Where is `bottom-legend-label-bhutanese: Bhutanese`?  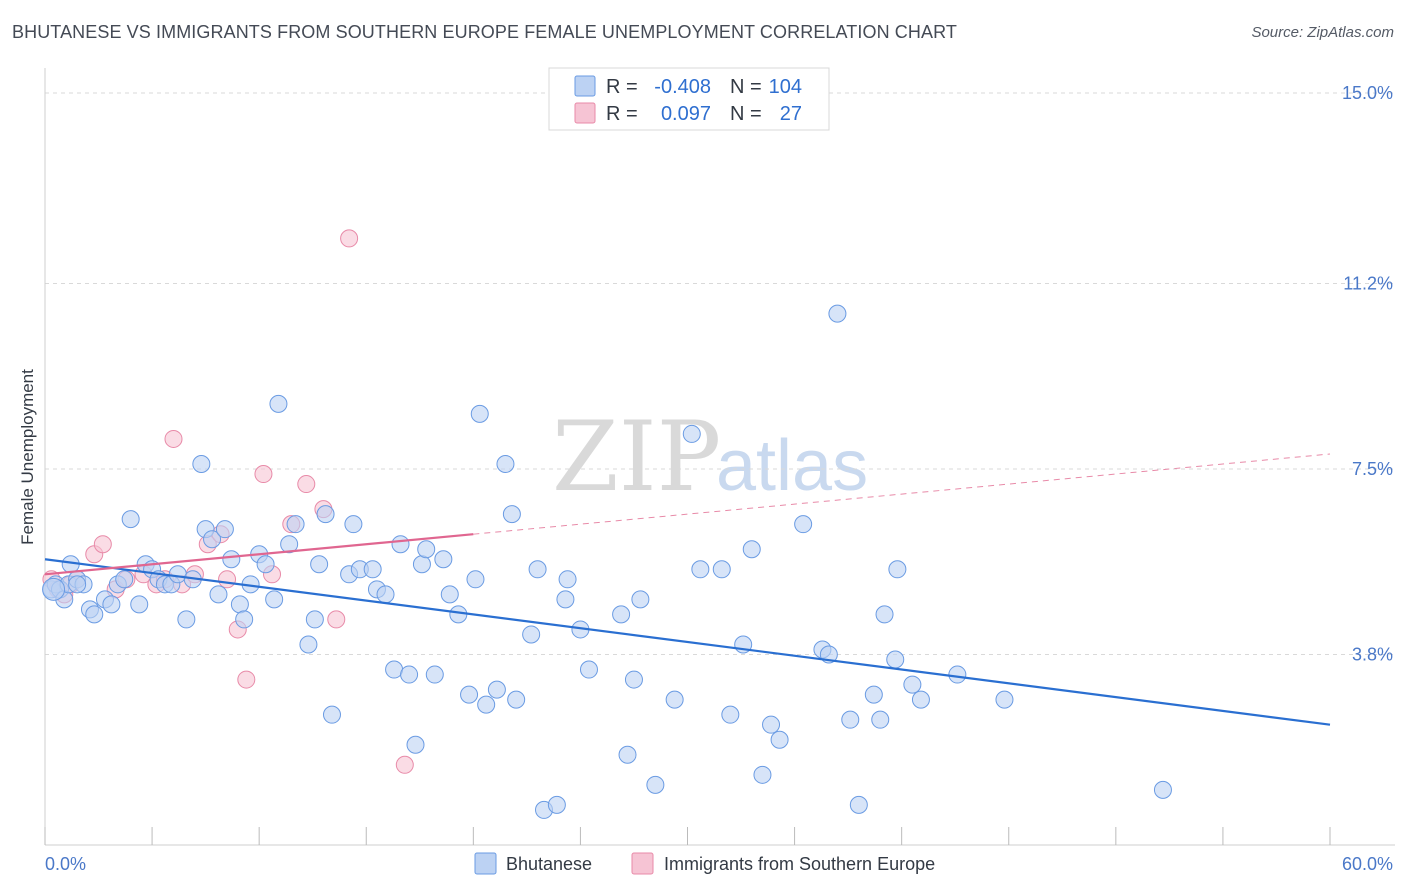 bottom-legend-label-bhutanese: Bhutanese is located at coordinates (549, 864).